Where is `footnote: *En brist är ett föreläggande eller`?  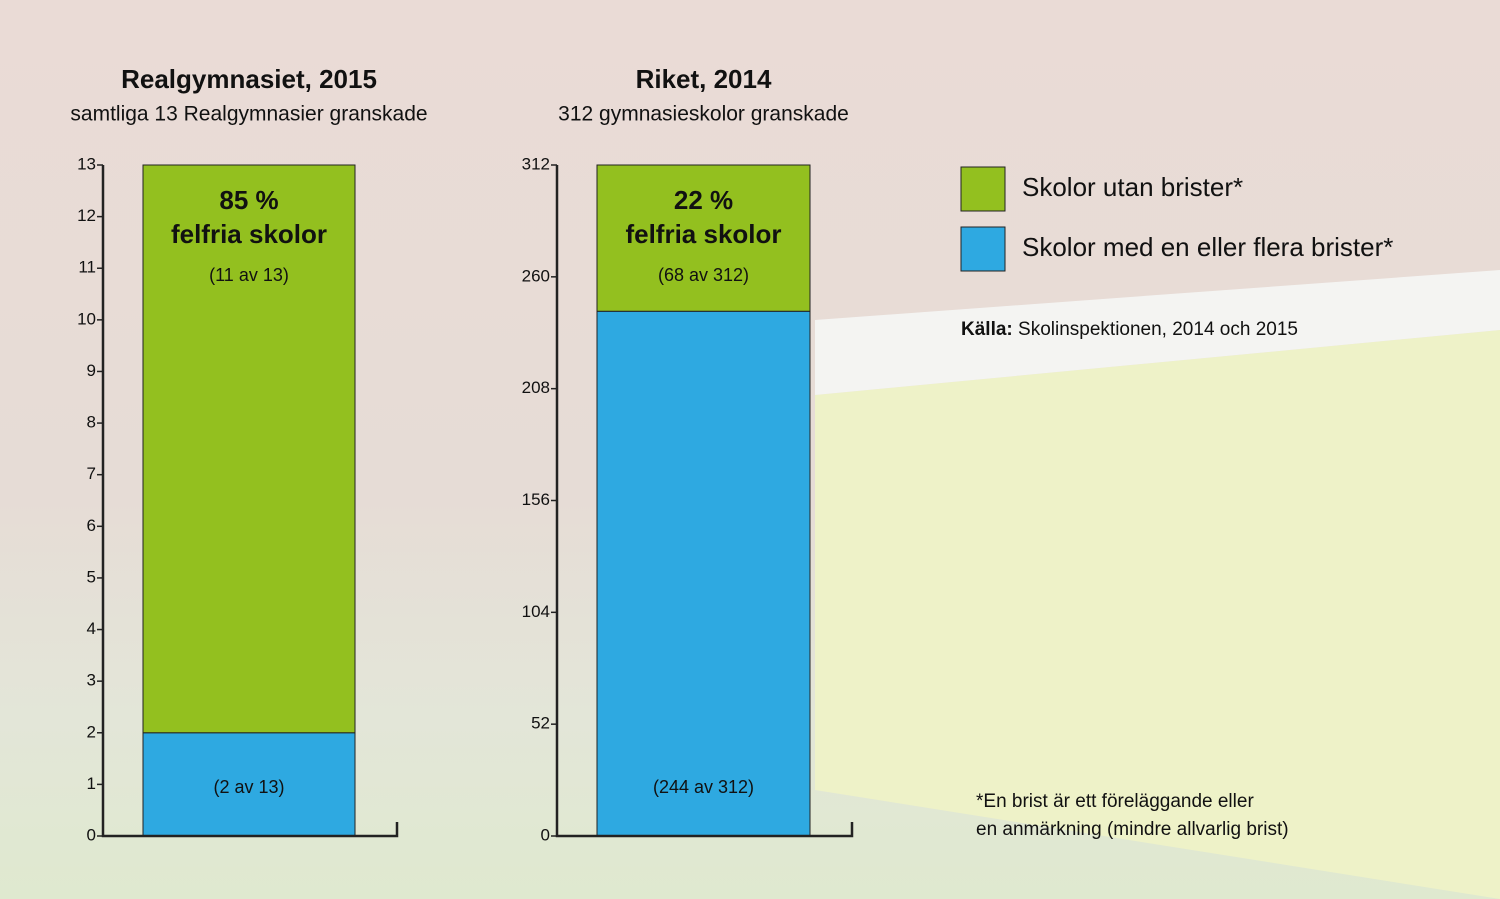 footnote: *En brist är ett föreläggande eller is located at coordinates (1115, 801).